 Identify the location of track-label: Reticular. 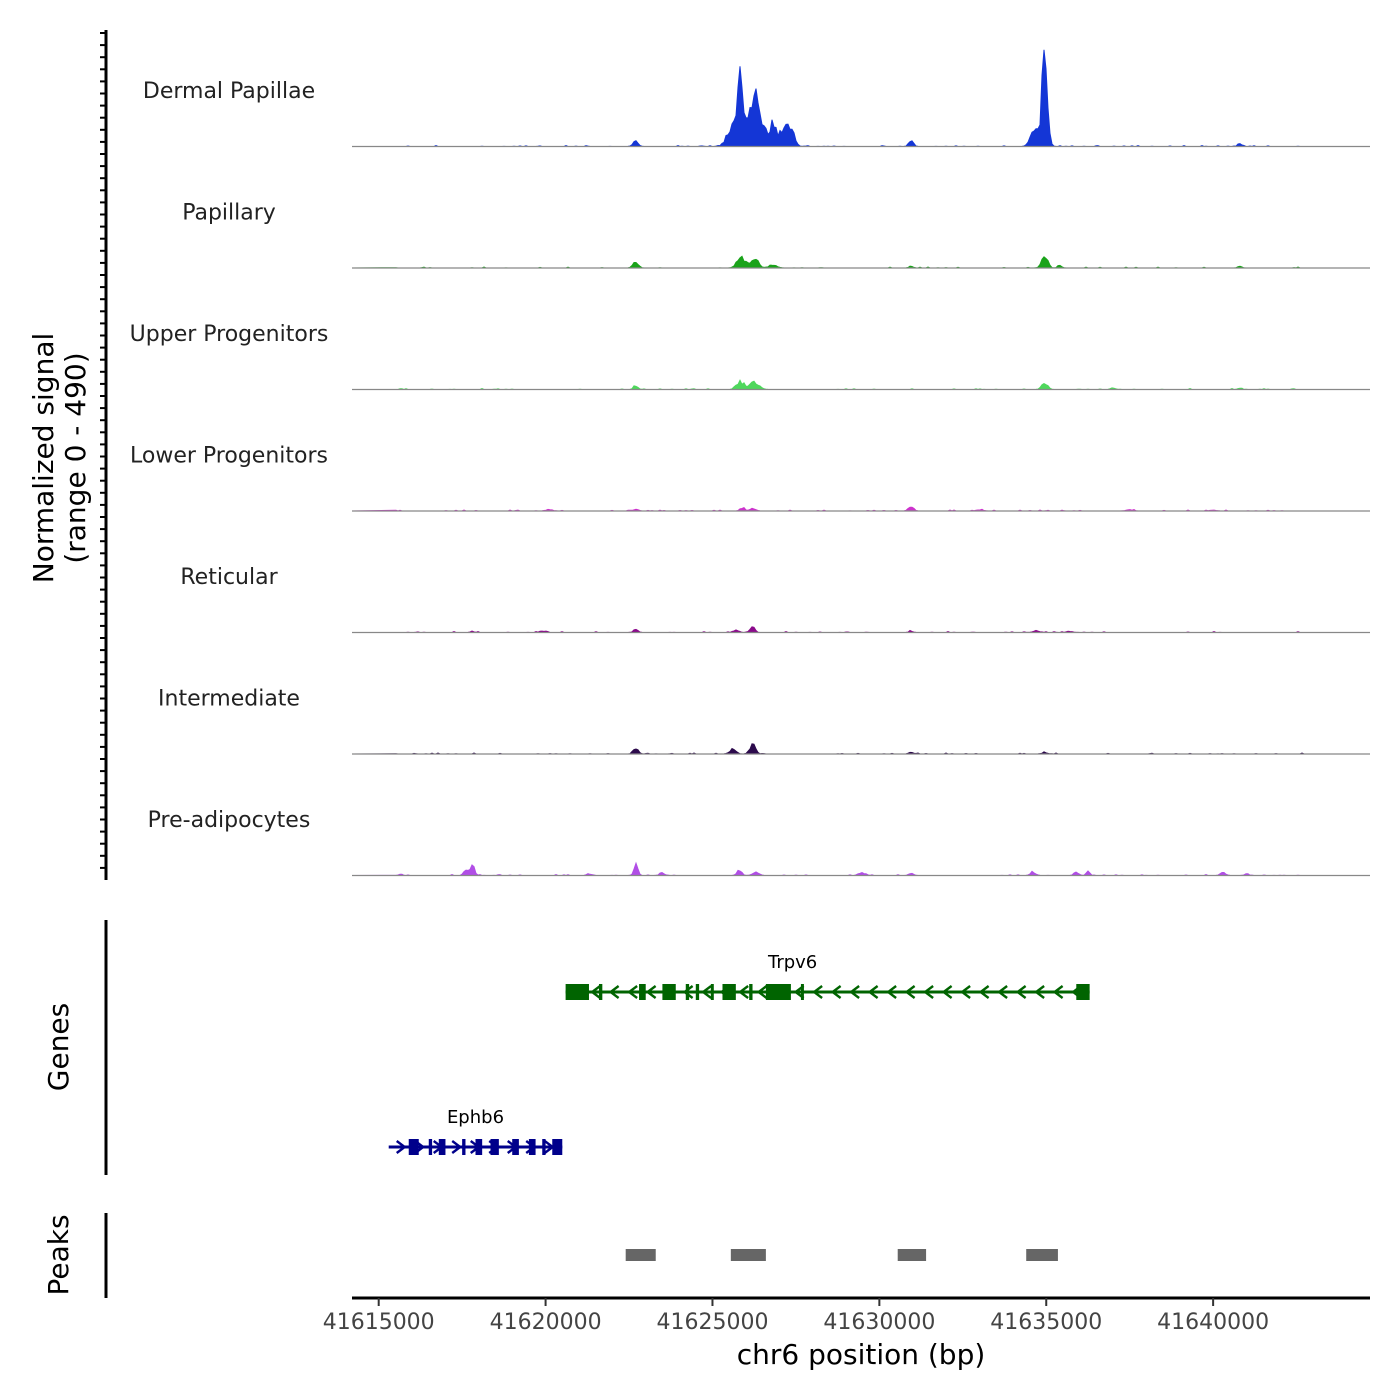
(229, 577).